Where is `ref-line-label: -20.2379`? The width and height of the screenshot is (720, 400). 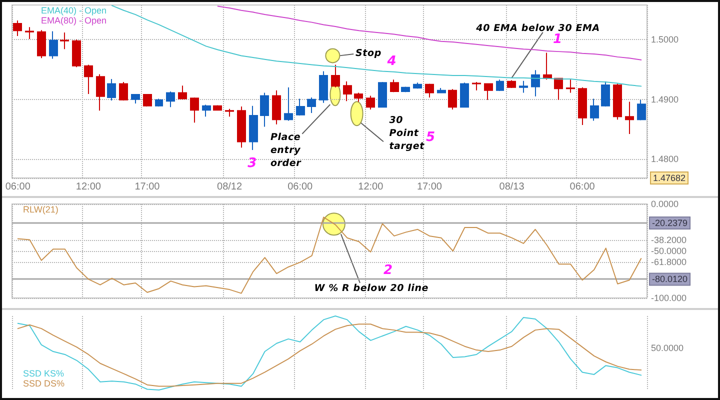
ref-line-label: -20.2379 is located at coordinates (670, 223).